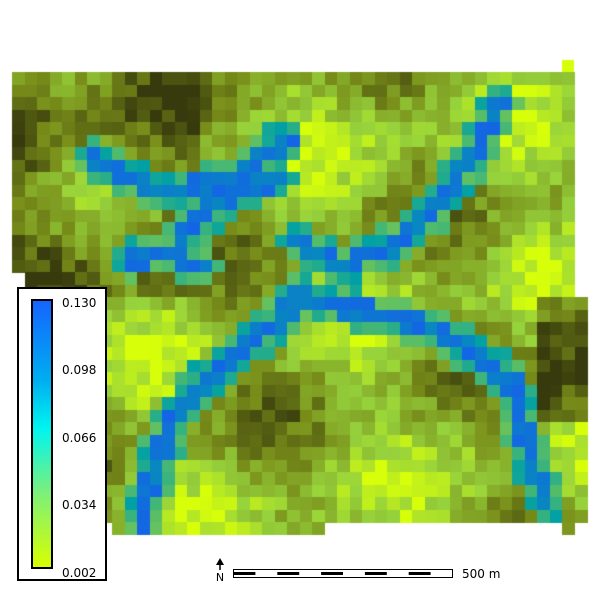 The image size is (600, 600). Describe the element at coordinates (79, 370) in the screenshot. I see `legend-tick-2: 0.098` at that location.